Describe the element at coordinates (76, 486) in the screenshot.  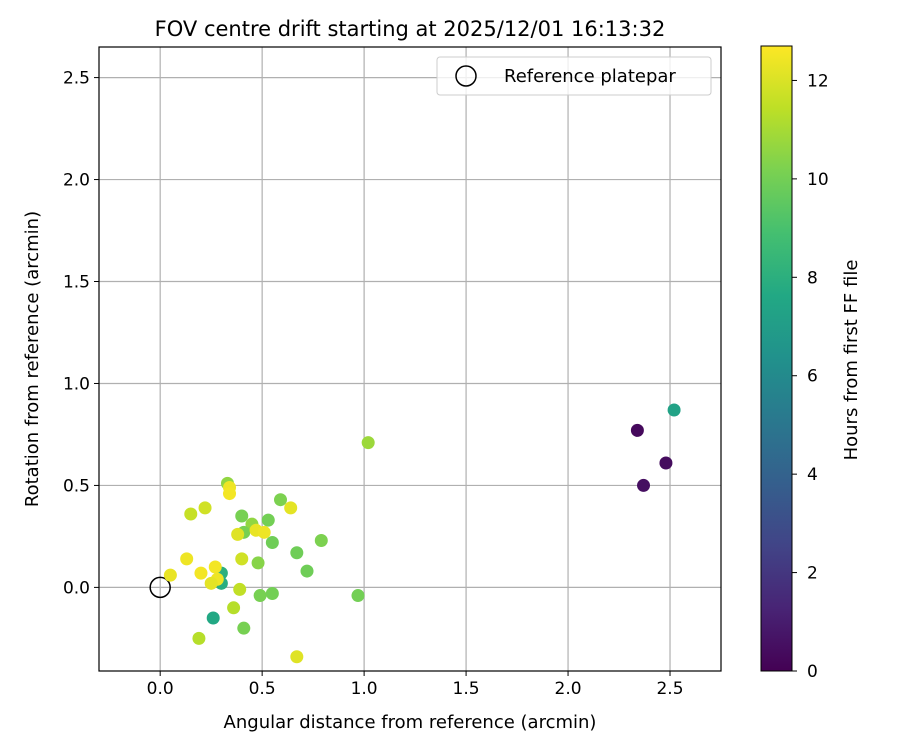
I see `y-tick-label: 0.5` at that location.